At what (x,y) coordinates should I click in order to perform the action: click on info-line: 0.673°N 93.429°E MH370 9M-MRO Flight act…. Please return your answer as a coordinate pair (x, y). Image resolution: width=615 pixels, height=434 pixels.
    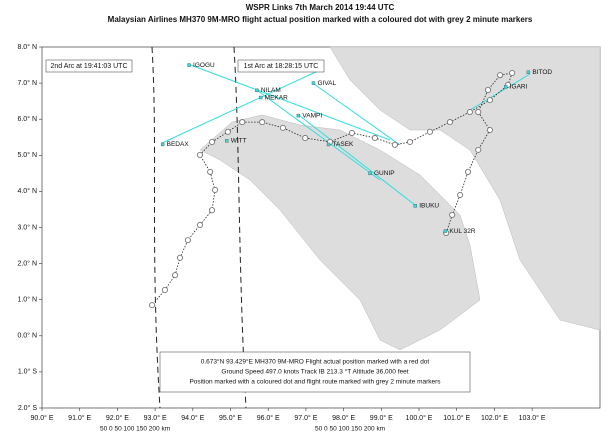
    Looking at the image, I should click on (315, 362).